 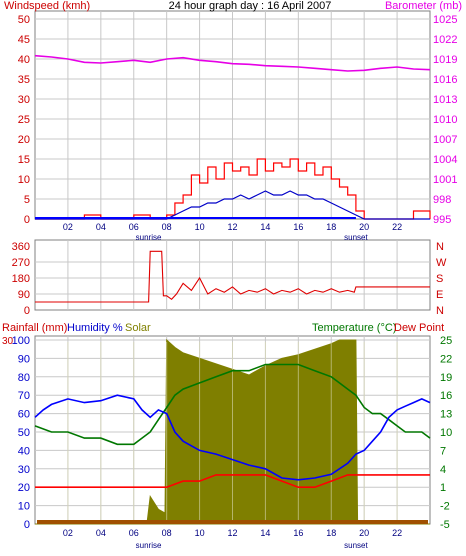 What do you see at coordinates (21, 263) in the screenshot?
I see `direction-degree-label: 270` at bounding box center [21, 263].